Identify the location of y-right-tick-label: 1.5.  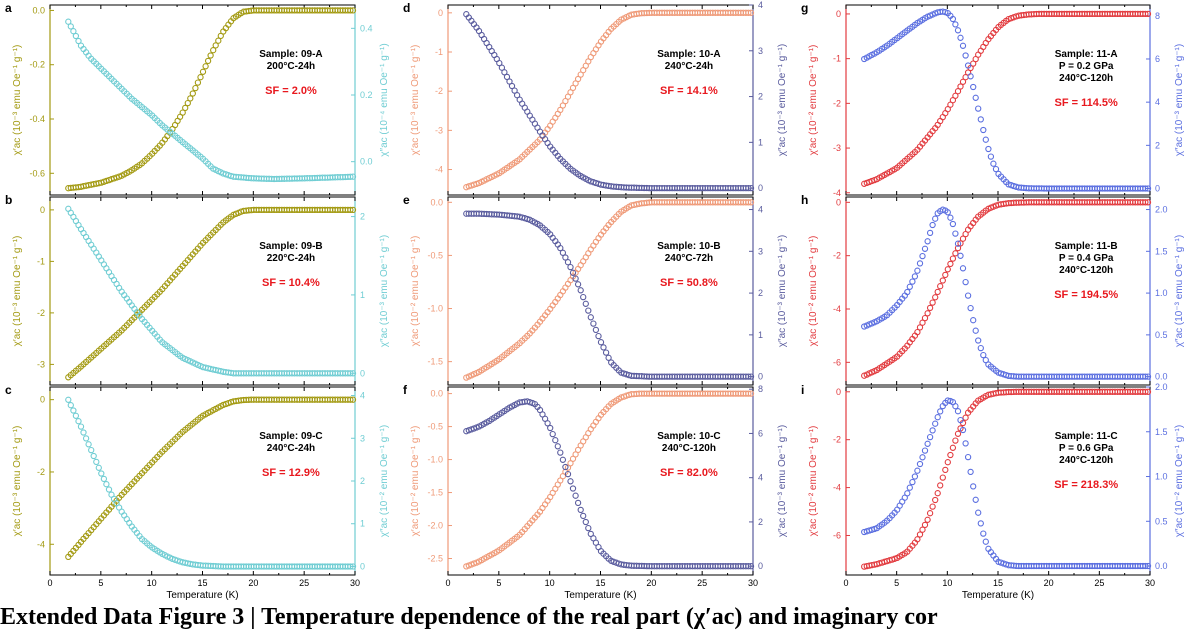
(1161, 251).